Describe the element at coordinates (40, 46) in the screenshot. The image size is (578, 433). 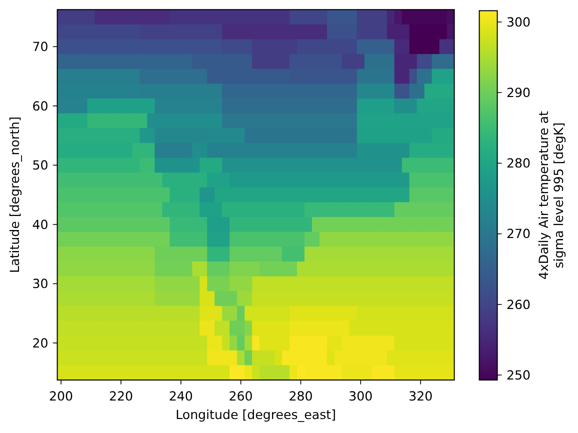
I see `y-tick-label: 70` at that location.